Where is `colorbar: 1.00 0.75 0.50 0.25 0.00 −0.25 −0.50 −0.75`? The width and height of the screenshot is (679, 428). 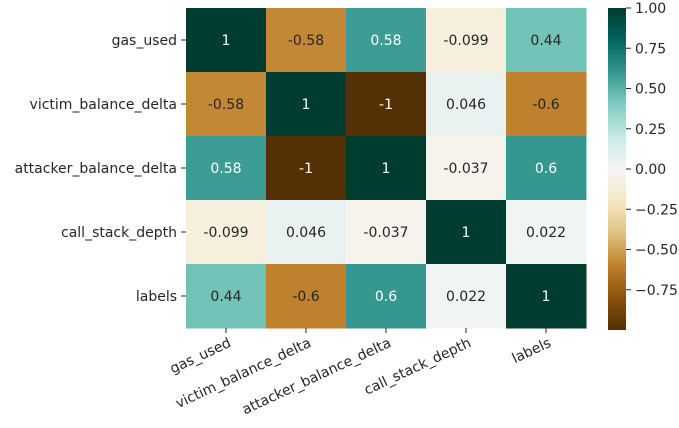 colorbar: 1.00 0.75 0.50 0.25 0.00 −0.25 −0.50 −0.75 is located at coordinates (643, 165).